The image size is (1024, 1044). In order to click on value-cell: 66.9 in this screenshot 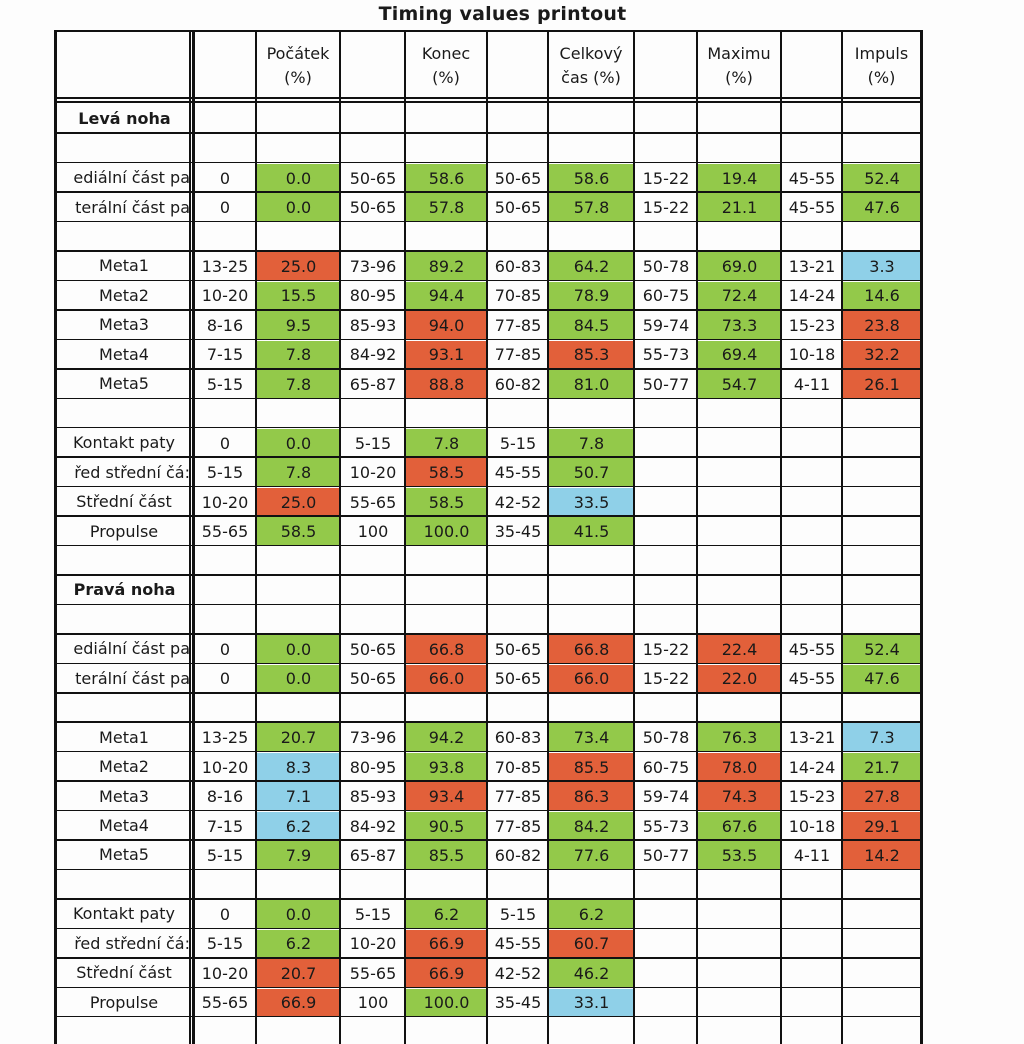, I will do `click(298, 1002)`.